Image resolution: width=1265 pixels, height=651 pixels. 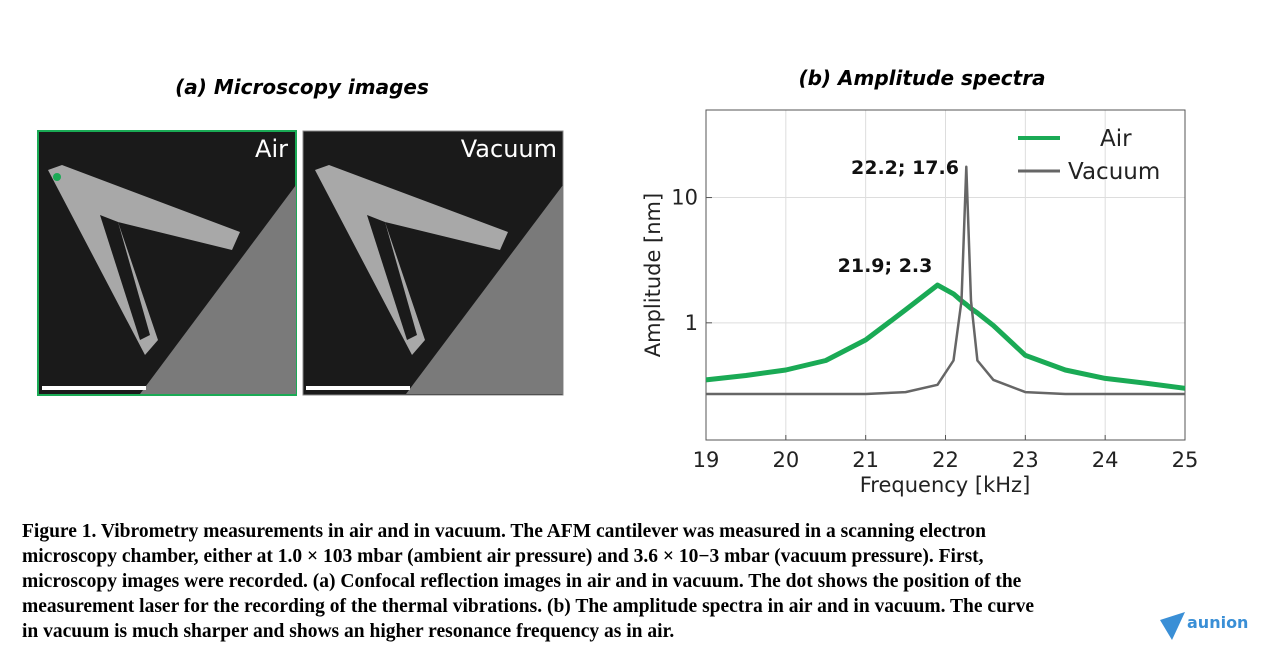 What do you see at coordinates (691, 323) in the screenshot?
I see `y-tick-label: 1` at bounding box center [691, 323].